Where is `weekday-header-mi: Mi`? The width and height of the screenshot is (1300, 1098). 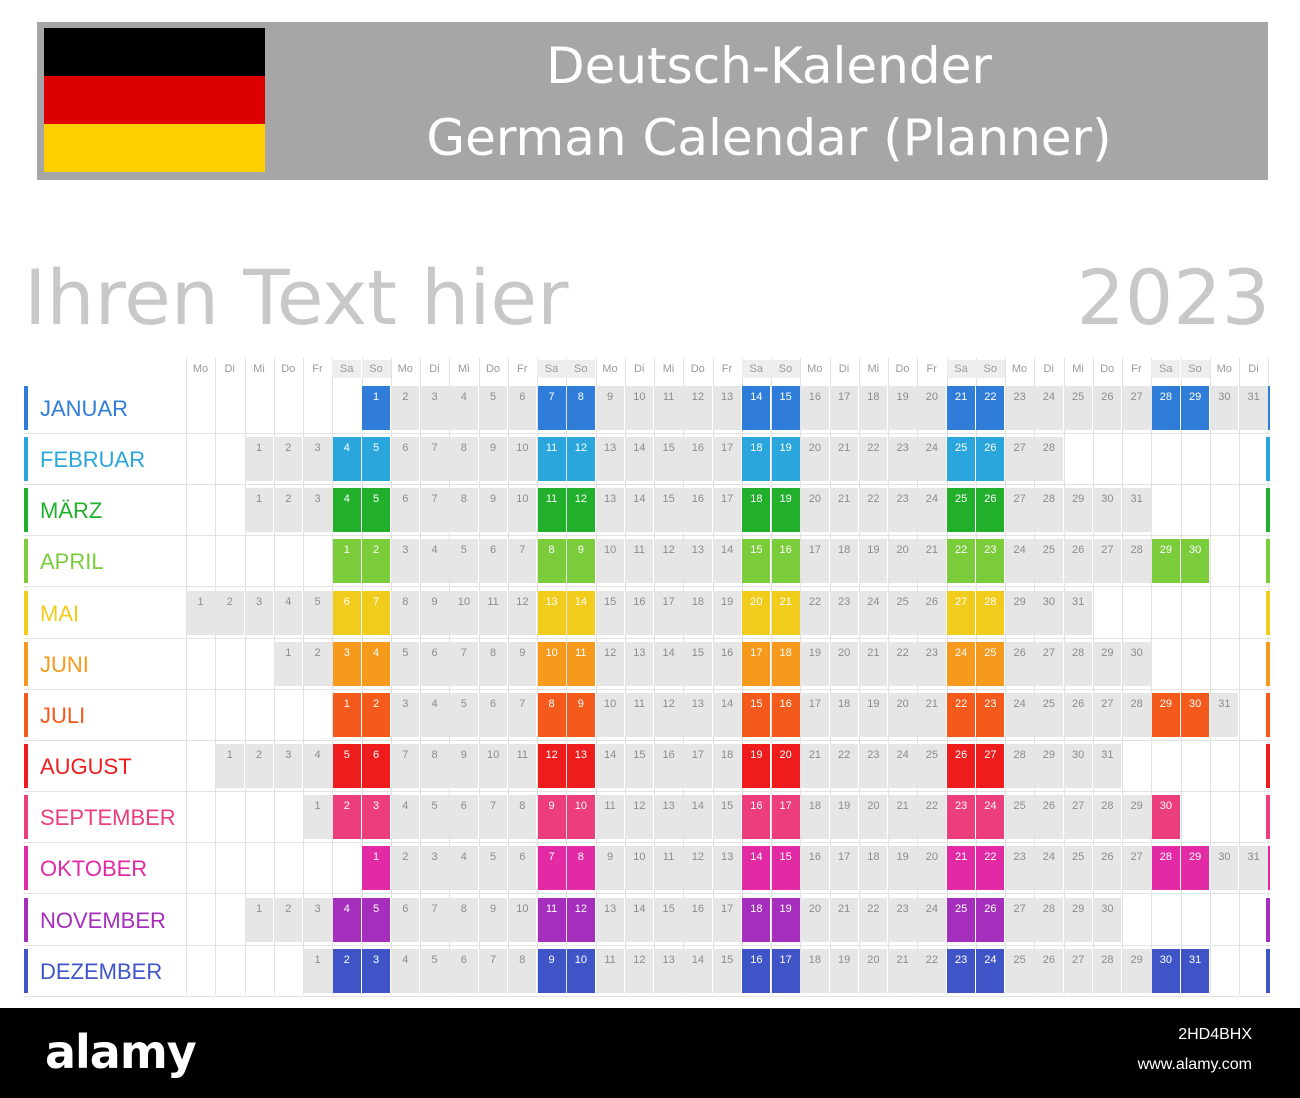 weekday-header-mi: Mi is located at coordinates (463, 369).